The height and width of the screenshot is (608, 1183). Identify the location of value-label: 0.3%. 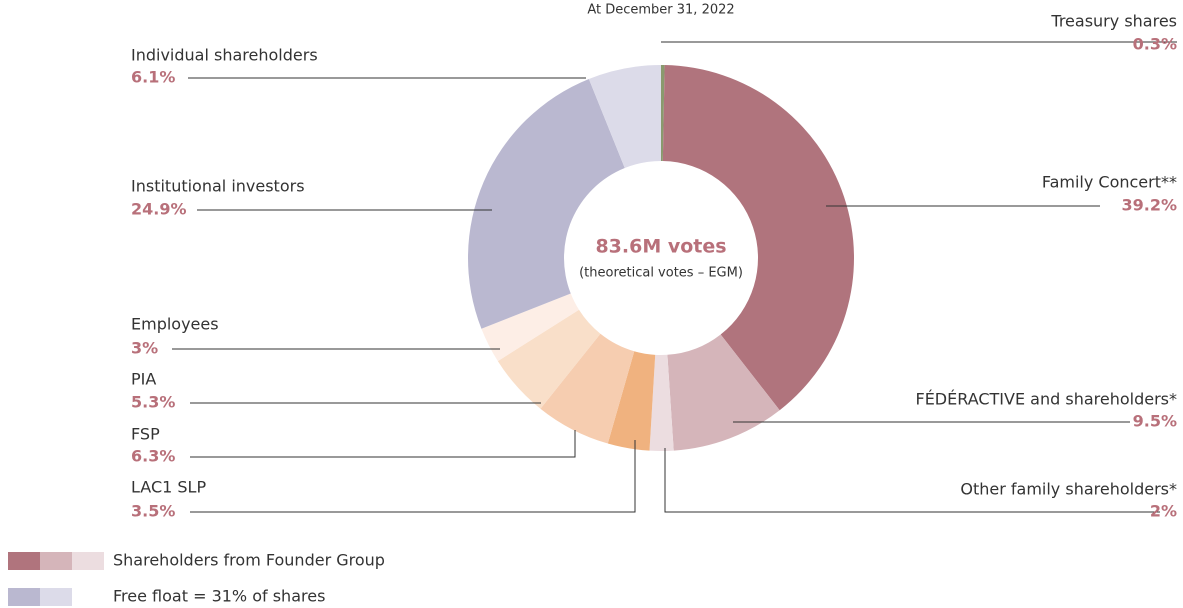
(1155, 44).